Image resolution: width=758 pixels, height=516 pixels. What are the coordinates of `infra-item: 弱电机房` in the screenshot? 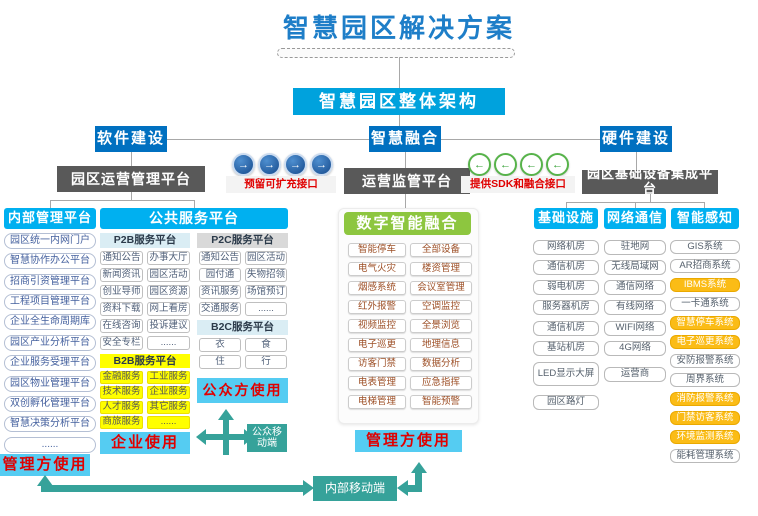 It's located at (566, 287).